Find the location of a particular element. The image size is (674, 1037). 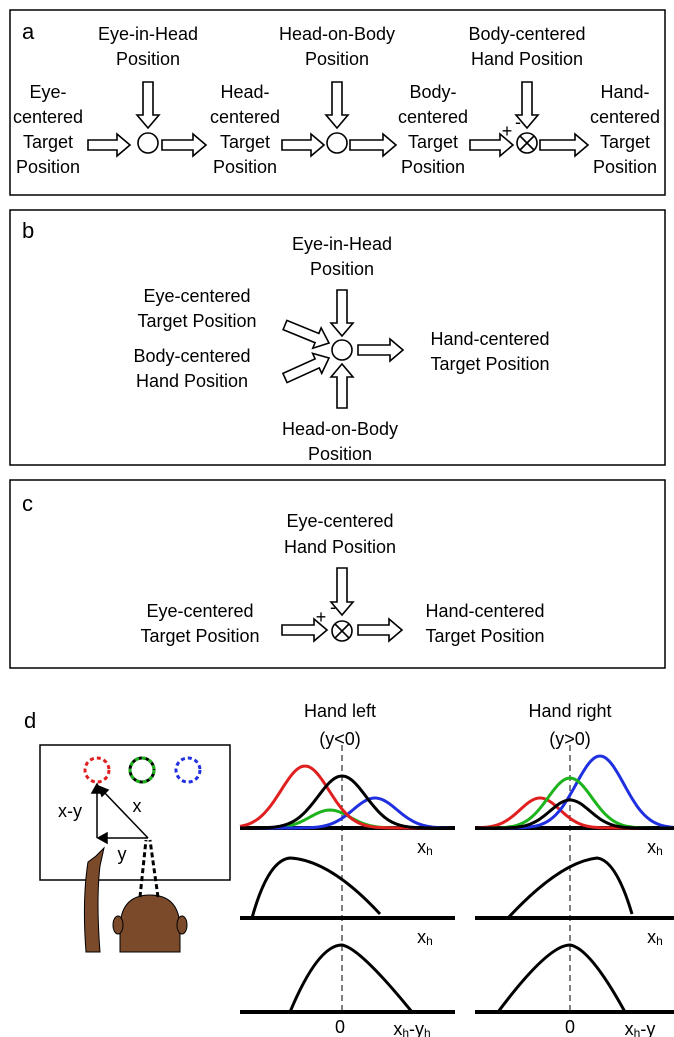

target-blue is located at coordinates (188, 770).